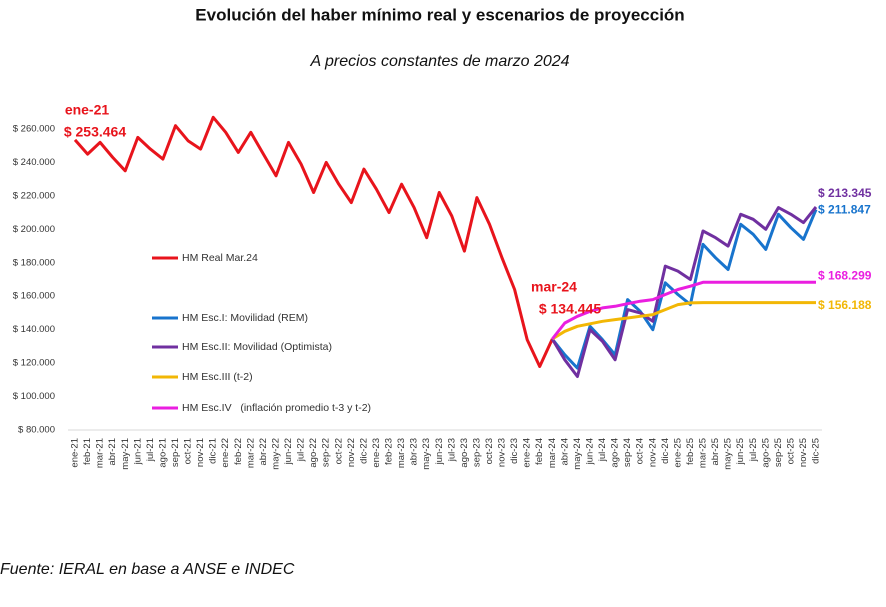  I want to click on x-tick-label: feb-25, so click(690, 451).